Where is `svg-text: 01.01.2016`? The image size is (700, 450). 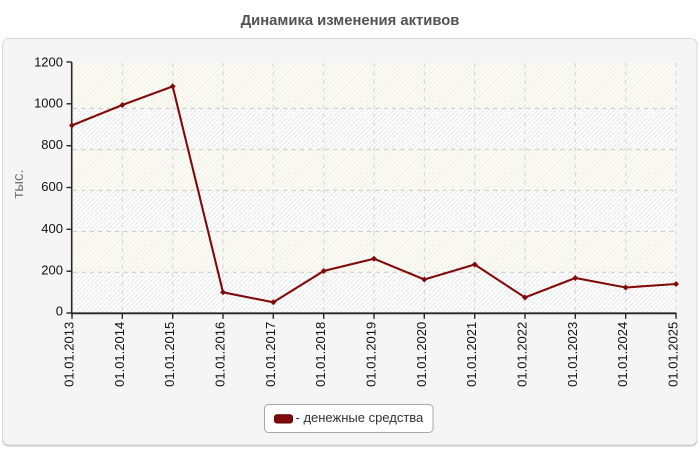
svg-text: 01.01.2016 is located at coordinates (220, 354).